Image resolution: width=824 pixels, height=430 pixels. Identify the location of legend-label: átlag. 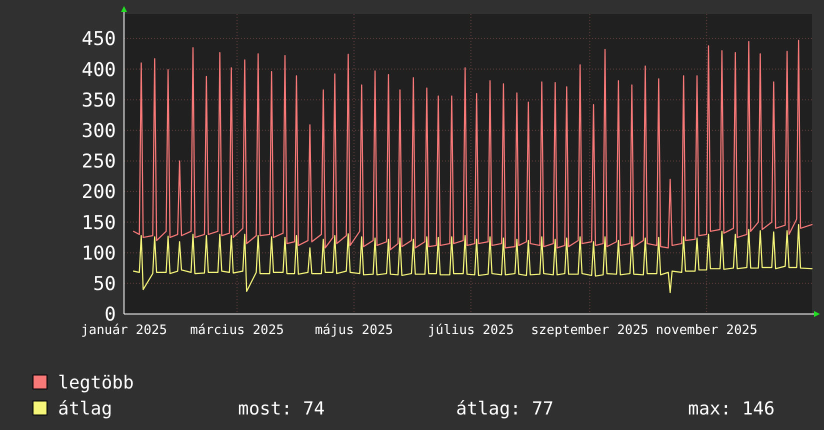
(85, 409).